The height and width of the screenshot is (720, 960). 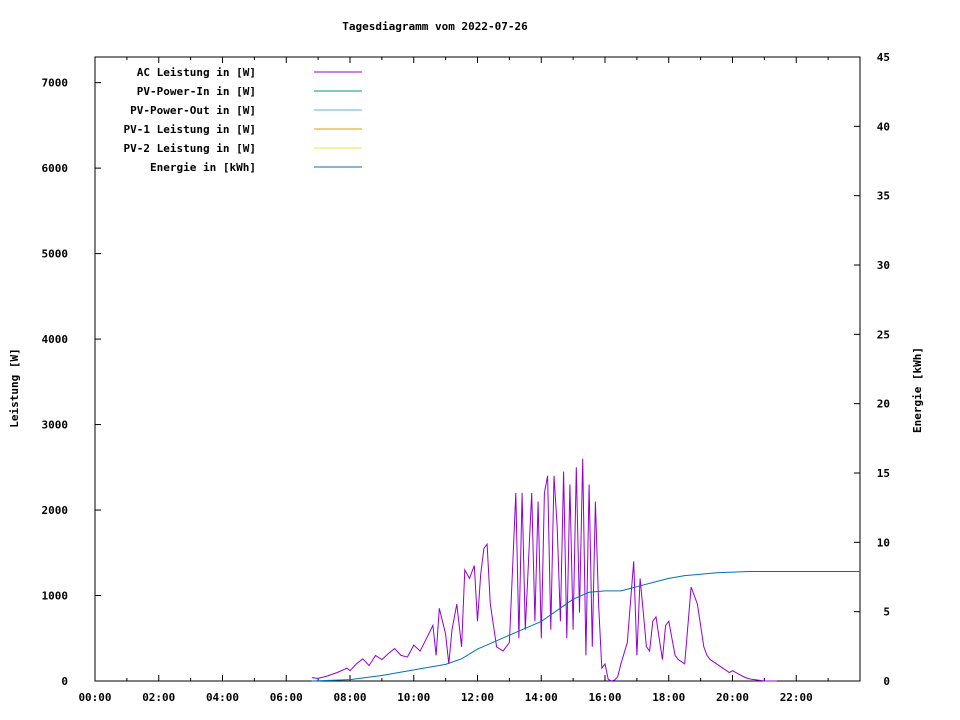 I want to click on y-tick-label: 1000, so click(x=55, y=596).